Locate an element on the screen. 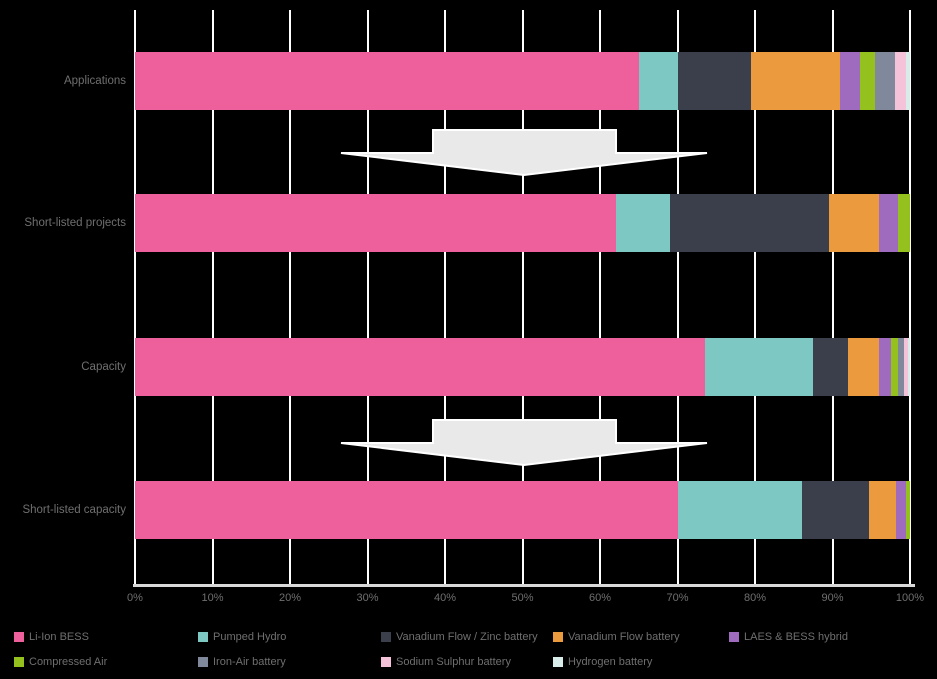  x-axis-tick-label: 0% is located at coordinates (135, 598).